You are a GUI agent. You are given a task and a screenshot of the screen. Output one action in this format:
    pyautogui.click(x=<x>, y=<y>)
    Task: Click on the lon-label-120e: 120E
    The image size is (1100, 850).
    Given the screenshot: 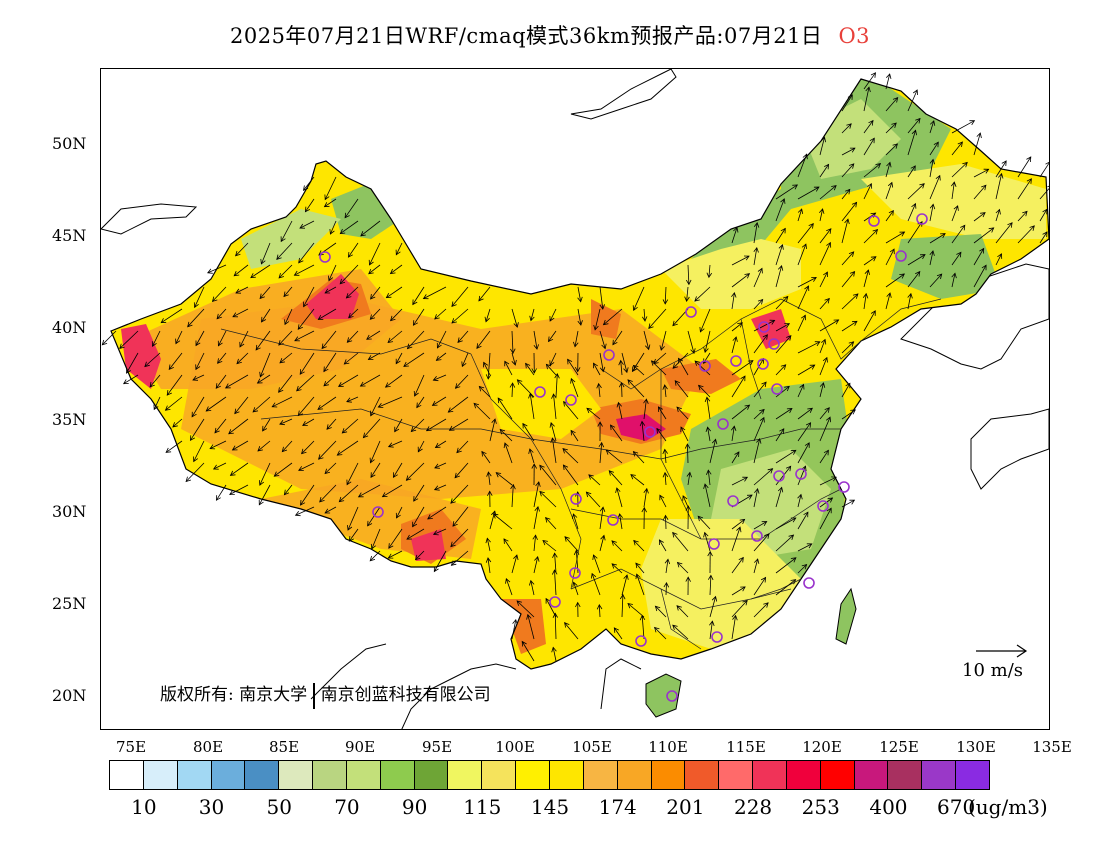 What is the action you would take?
    pyautogui.click(x=822, y=747)
    